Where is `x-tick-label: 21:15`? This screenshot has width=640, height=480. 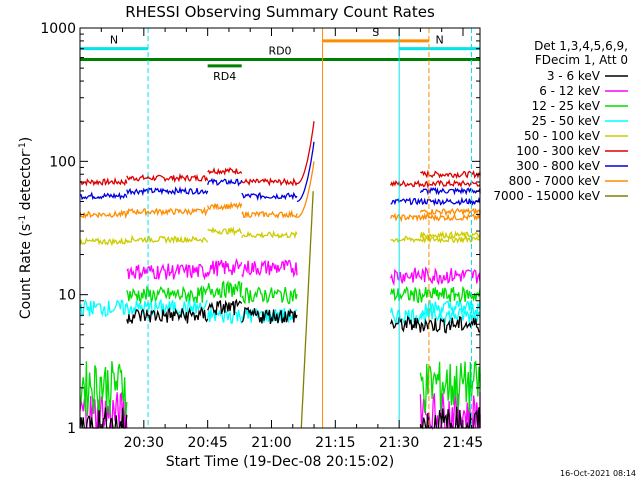 x-tick-label: 21:15 is located at coordinates (335, 443).